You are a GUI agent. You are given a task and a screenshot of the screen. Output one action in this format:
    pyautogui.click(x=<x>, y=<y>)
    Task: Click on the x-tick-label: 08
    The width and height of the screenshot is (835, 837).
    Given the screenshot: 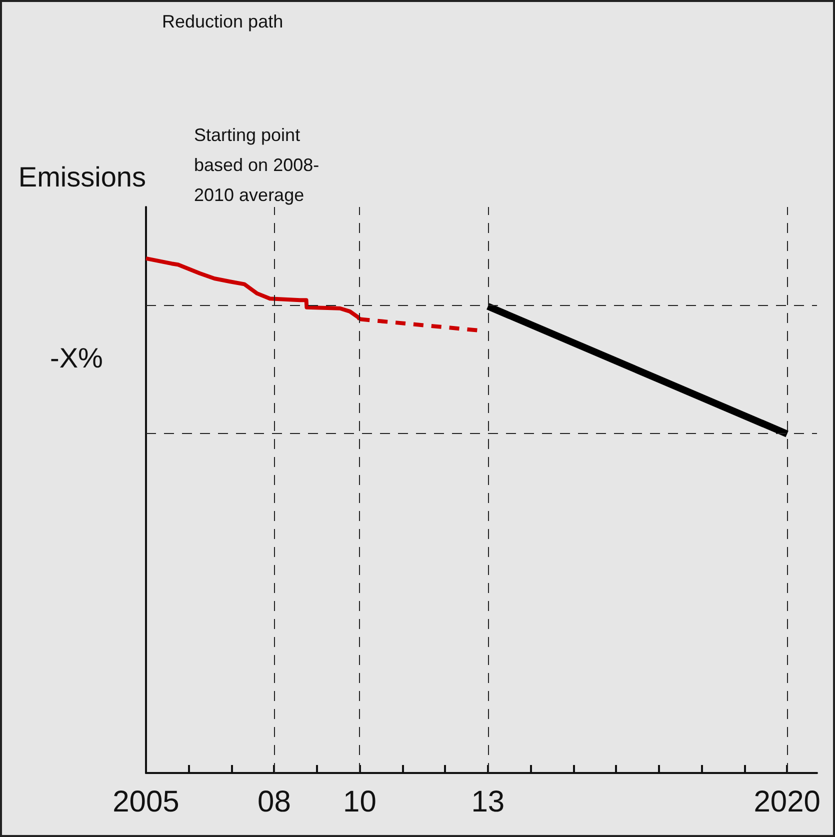 What is the action you would take?
    pyautogui.click(x=274, y=802)
    